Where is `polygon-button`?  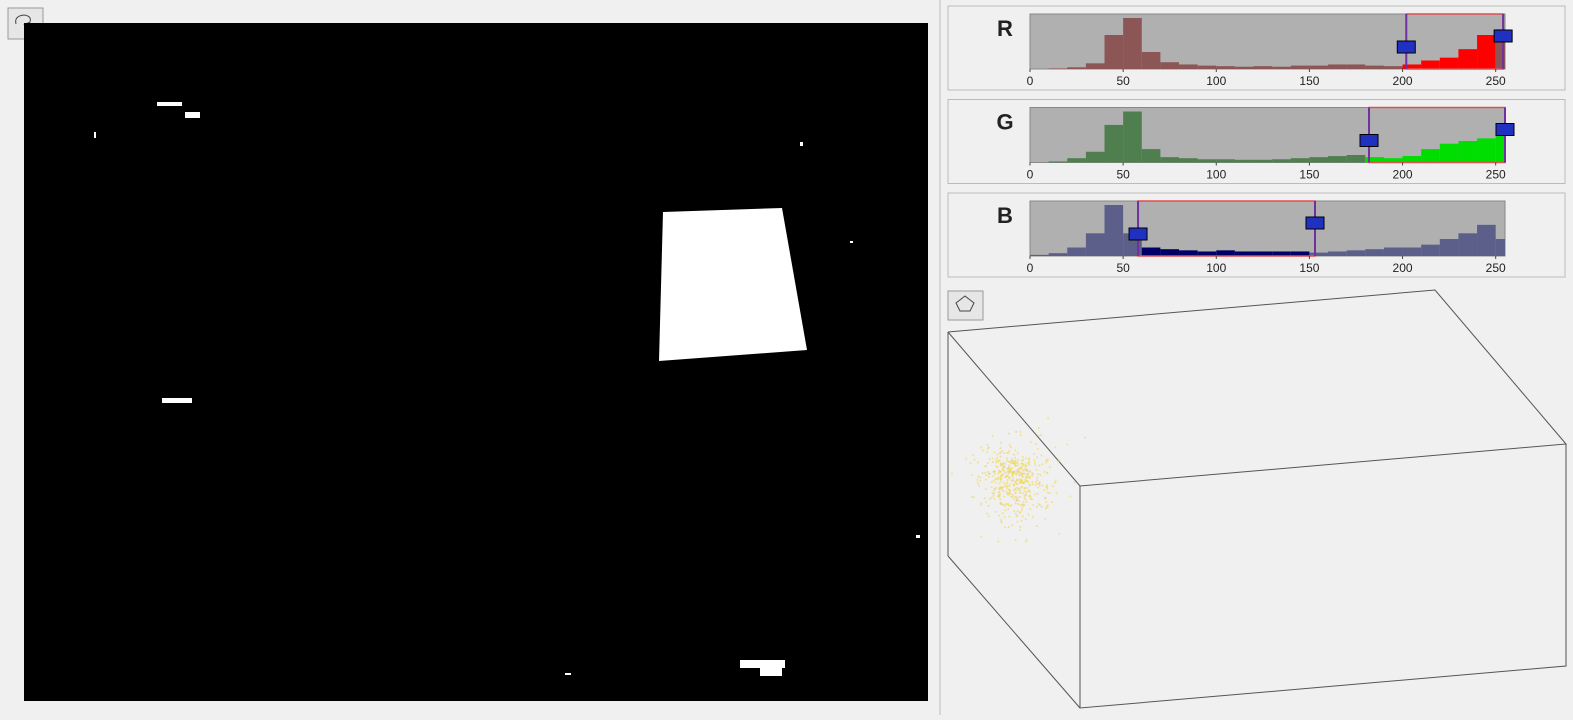
polygon-button is located at coordinates (965, 305).